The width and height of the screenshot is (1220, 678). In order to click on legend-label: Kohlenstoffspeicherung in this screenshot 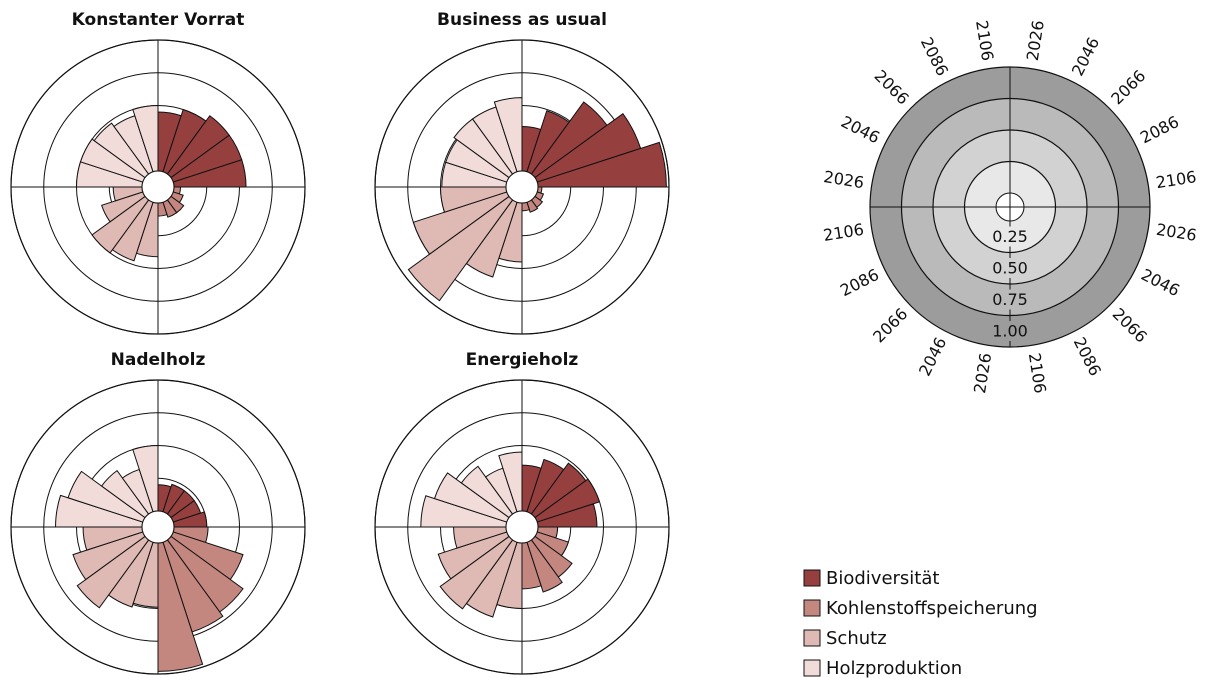, I will do `click(932, 608)`.